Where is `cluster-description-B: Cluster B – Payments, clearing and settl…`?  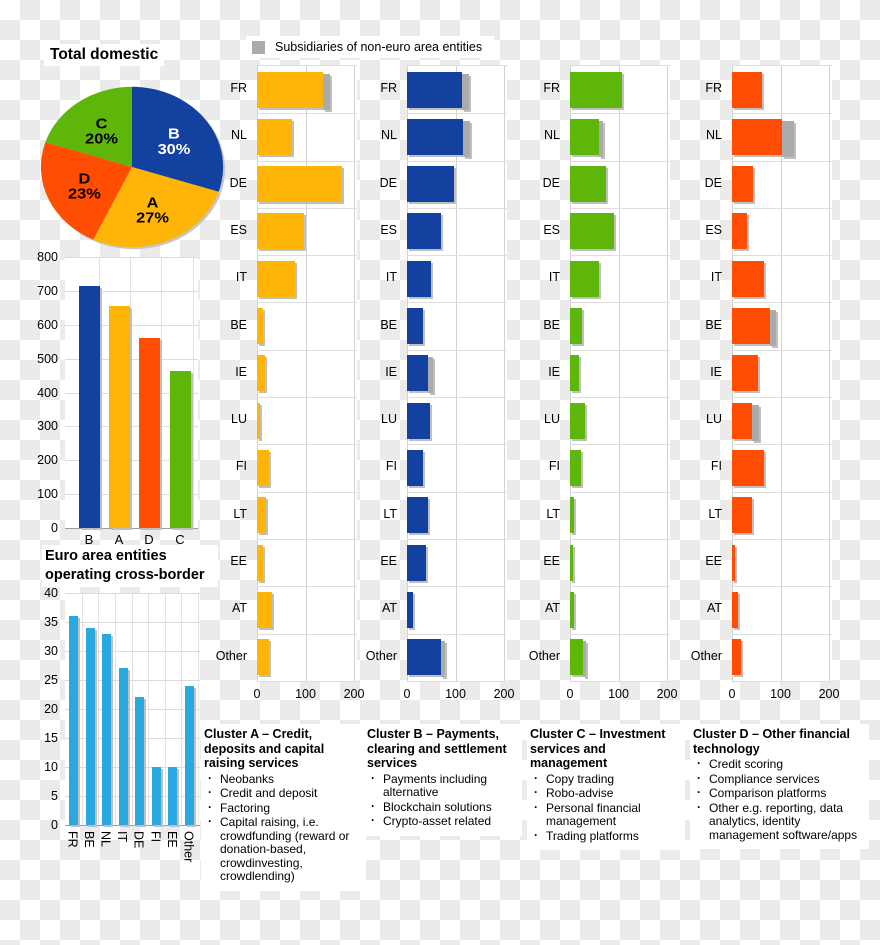
cluster-description-B: Cluster B – Payments, clearing and settl… is located at coordinates (443, 780).